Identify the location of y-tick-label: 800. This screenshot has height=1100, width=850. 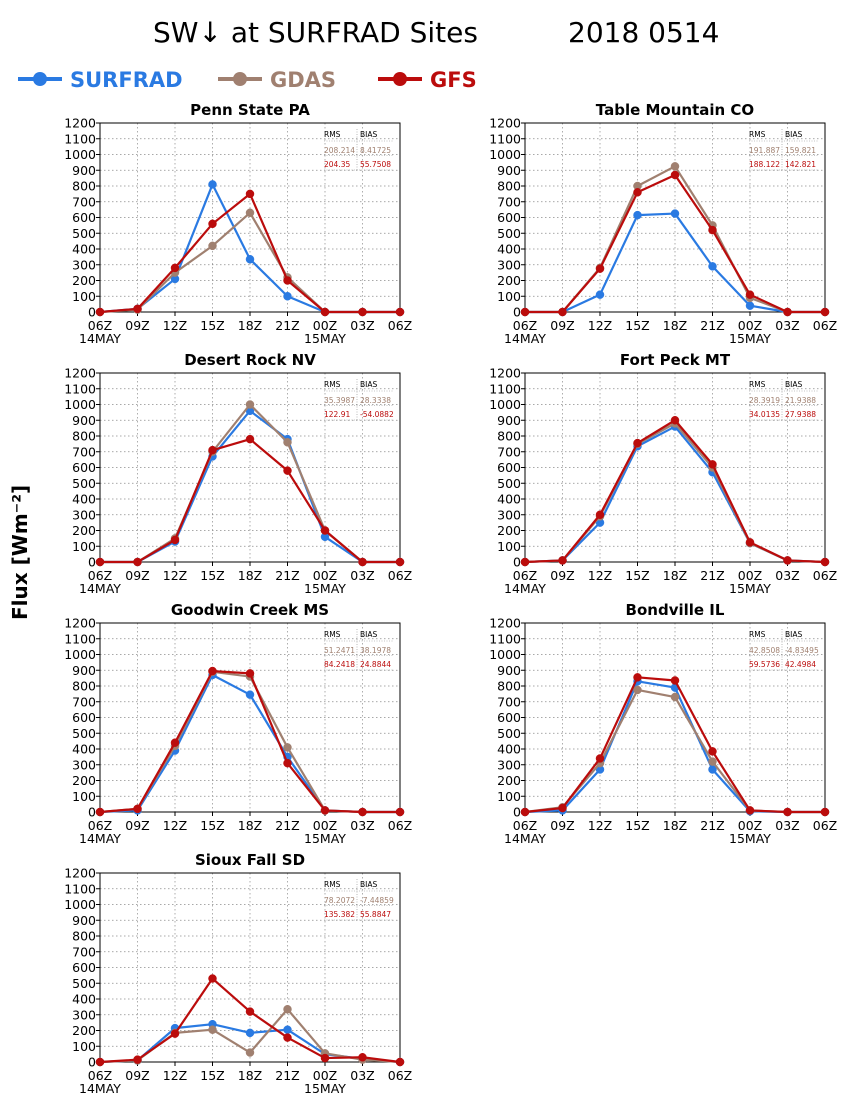
(509, 436).